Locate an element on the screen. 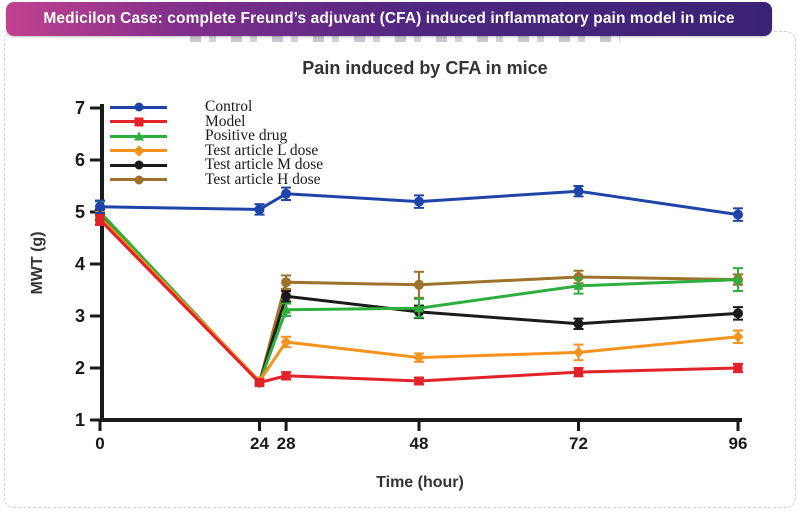 The width and height of the screenshot is (800, 515). legend-item-model: Model is located at coordinates (216, 121).